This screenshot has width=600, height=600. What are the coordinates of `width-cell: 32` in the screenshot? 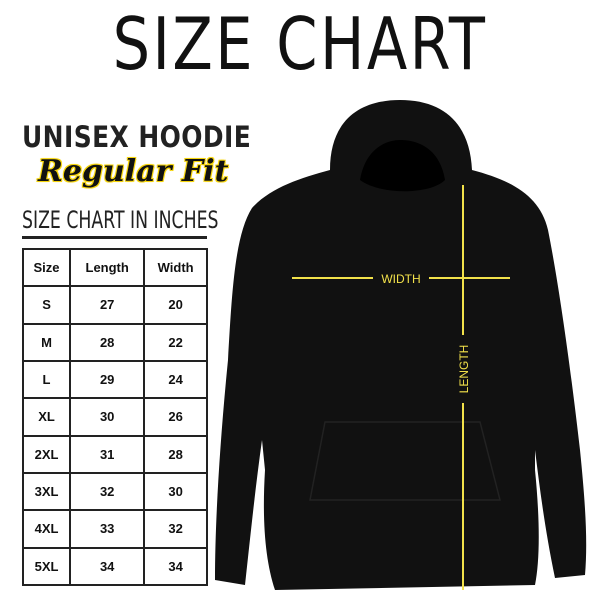 It's located at (175, 529).